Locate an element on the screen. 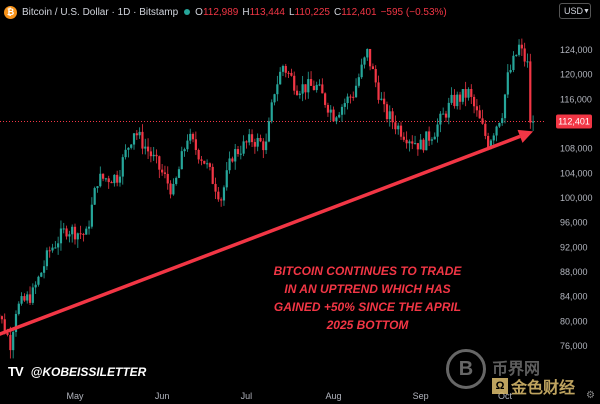  currency-selector: USD ▼ is located at coordinates (575, 11).